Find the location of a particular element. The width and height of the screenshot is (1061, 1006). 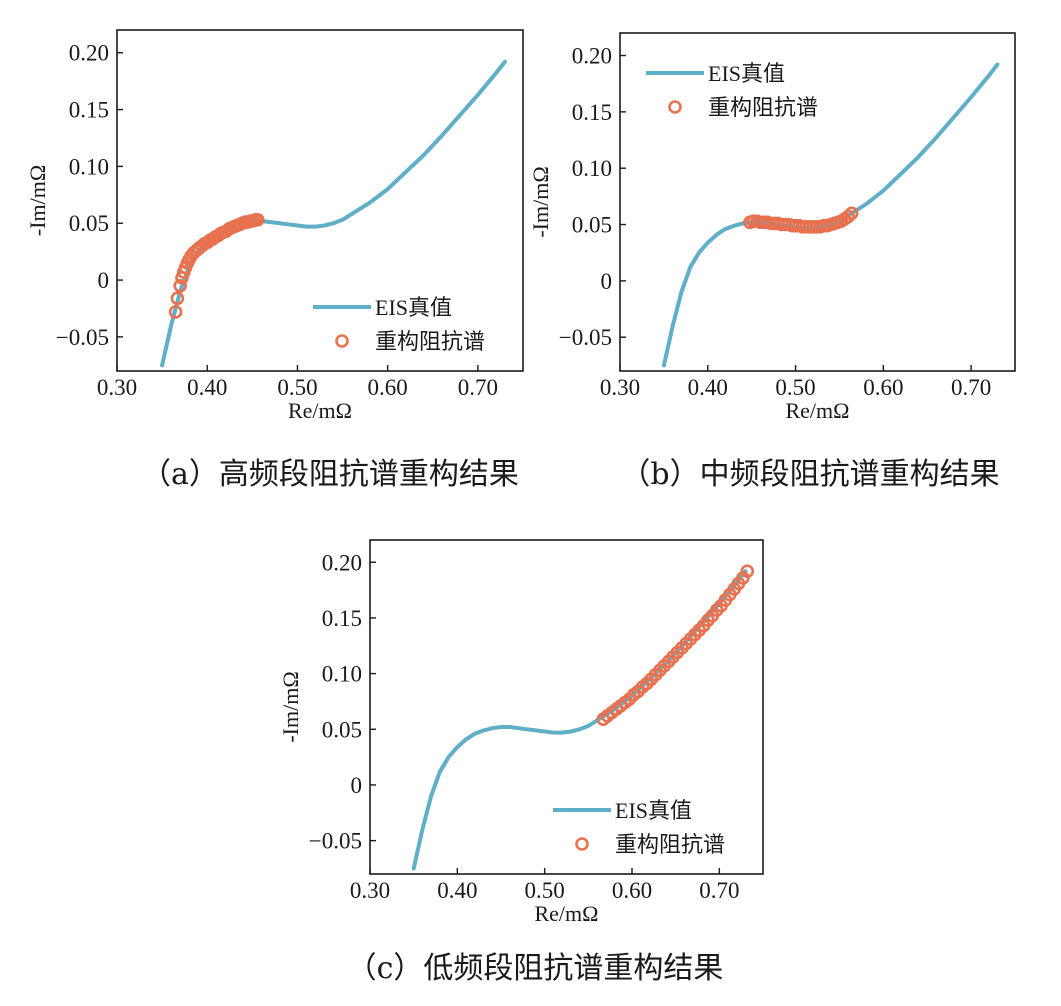

caption-b: （b）中频段阻抗谱重构结果 is located at coordinates (809, 474).